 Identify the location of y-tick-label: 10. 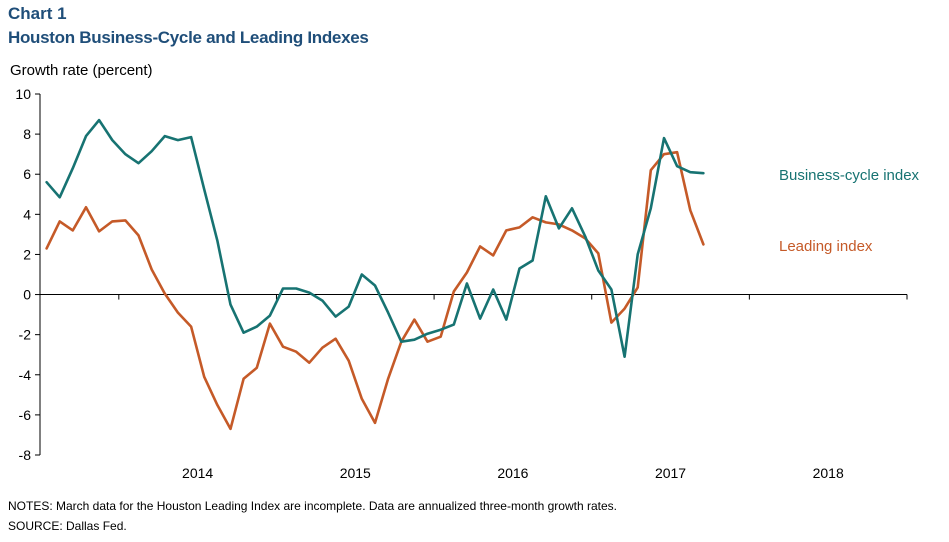
(23, 94).